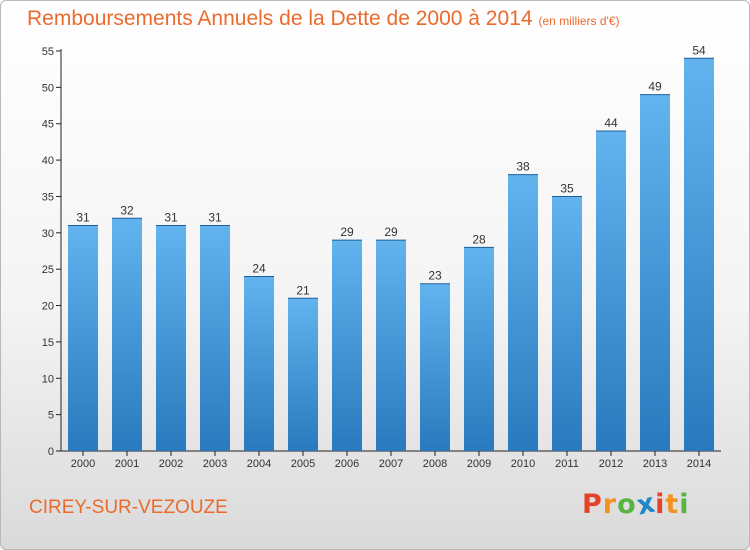 The height and width of the screenshot is (550, 750). Describe the element at coordinates (655, 464) in the screenshot. I see `x-tick-label: 2013` at that location.